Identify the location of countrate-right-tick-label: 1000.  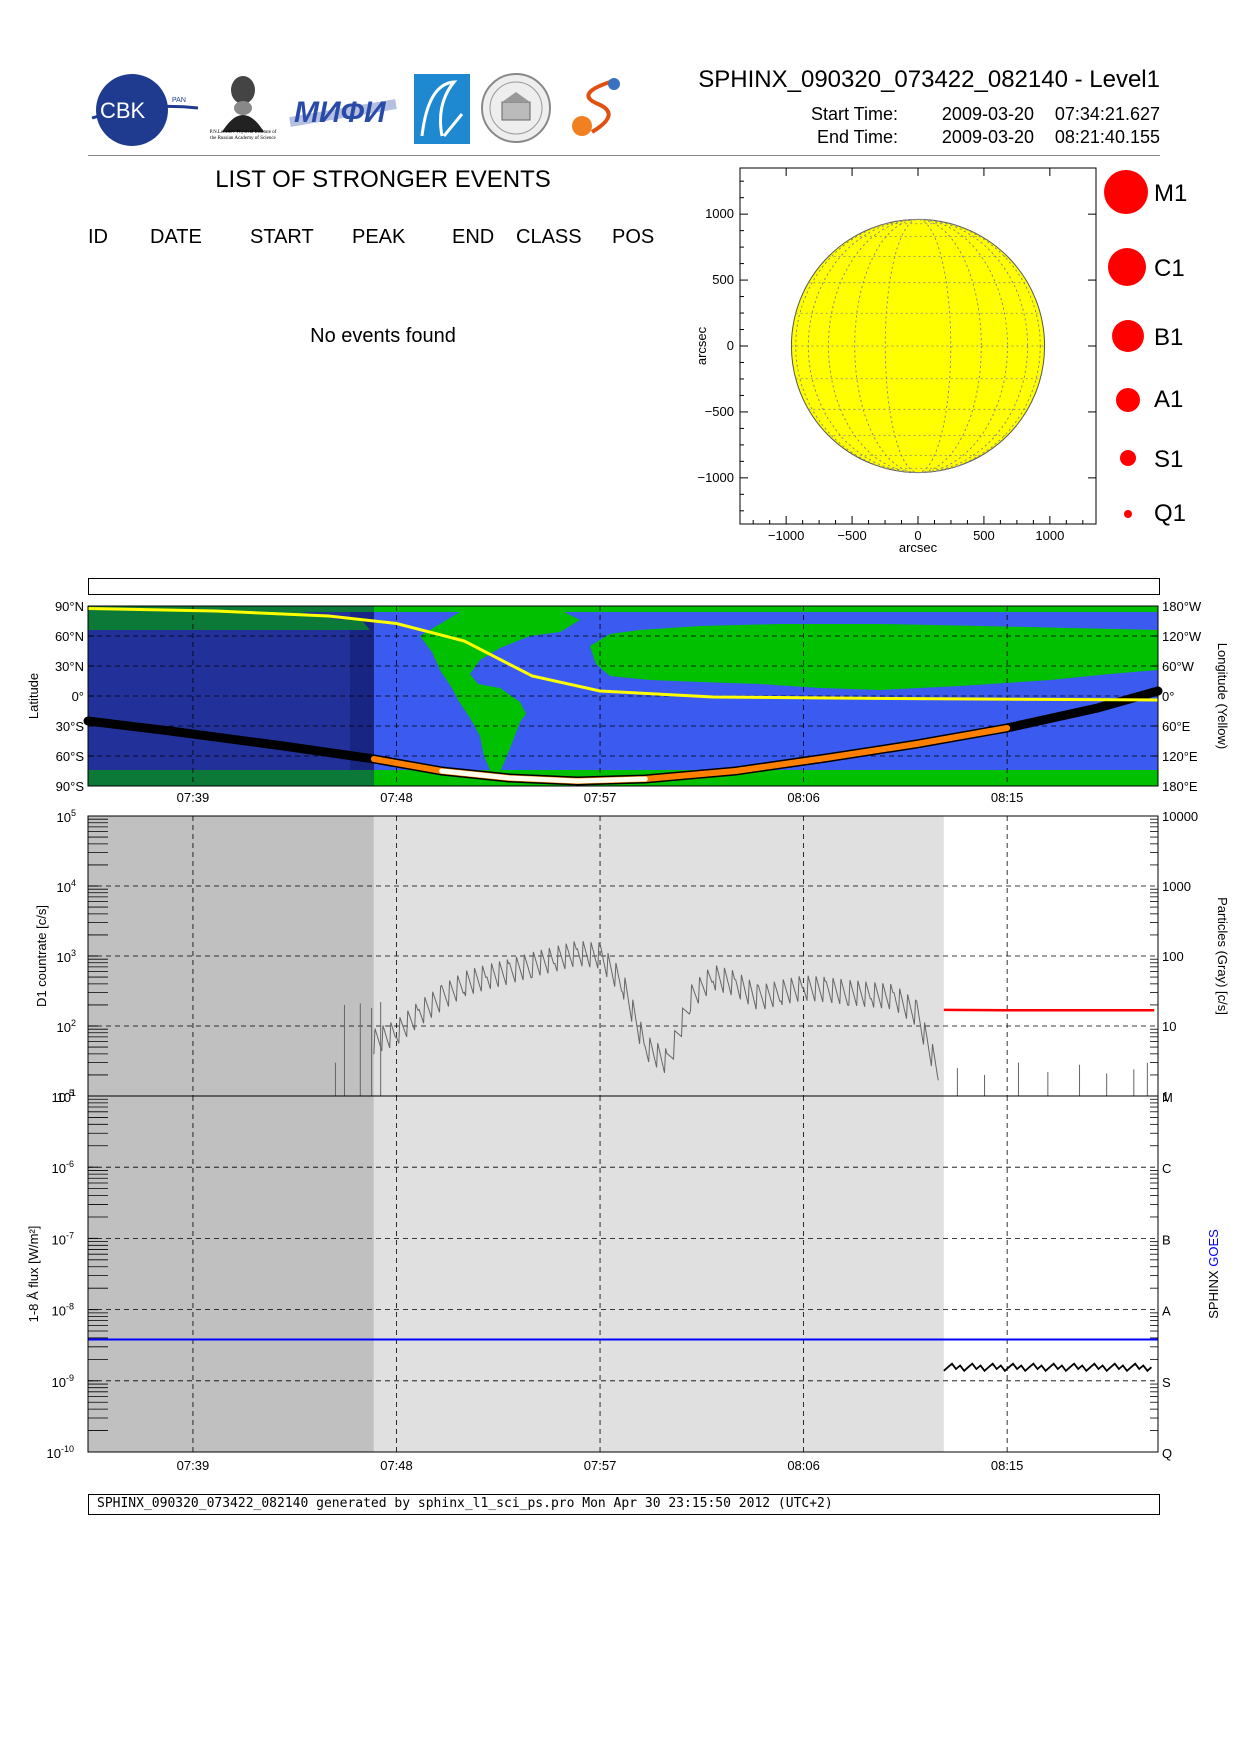
(1176, 886).